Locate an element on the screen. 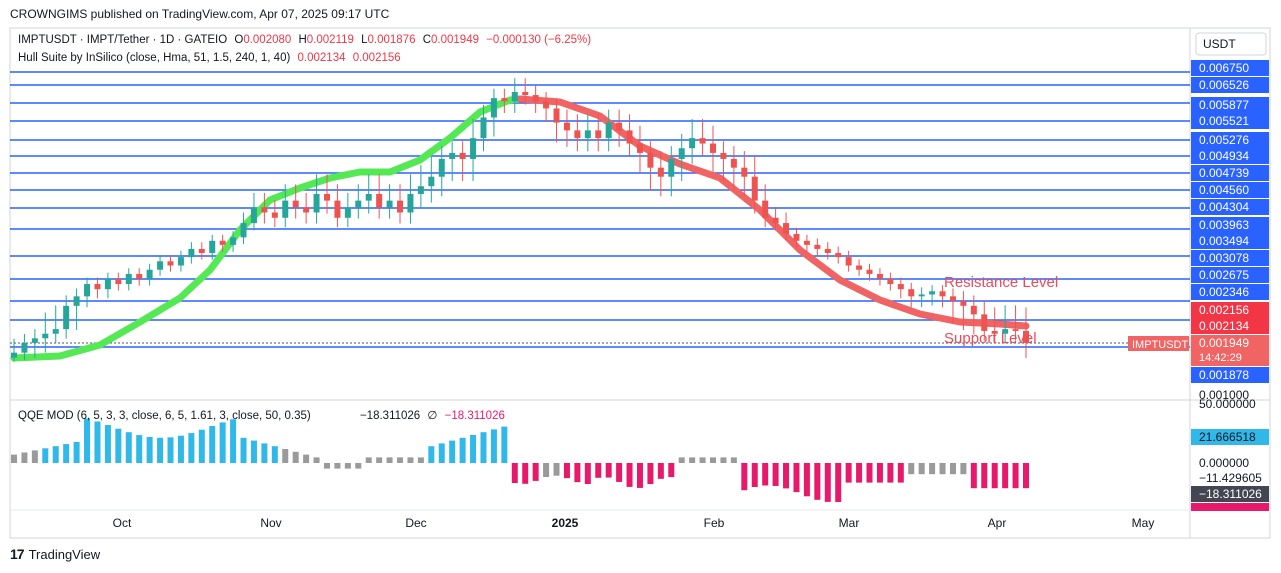 This screenshot has width=1281, height=573. price-level-label: 0.005877 is located at coordinates (1224, 105).